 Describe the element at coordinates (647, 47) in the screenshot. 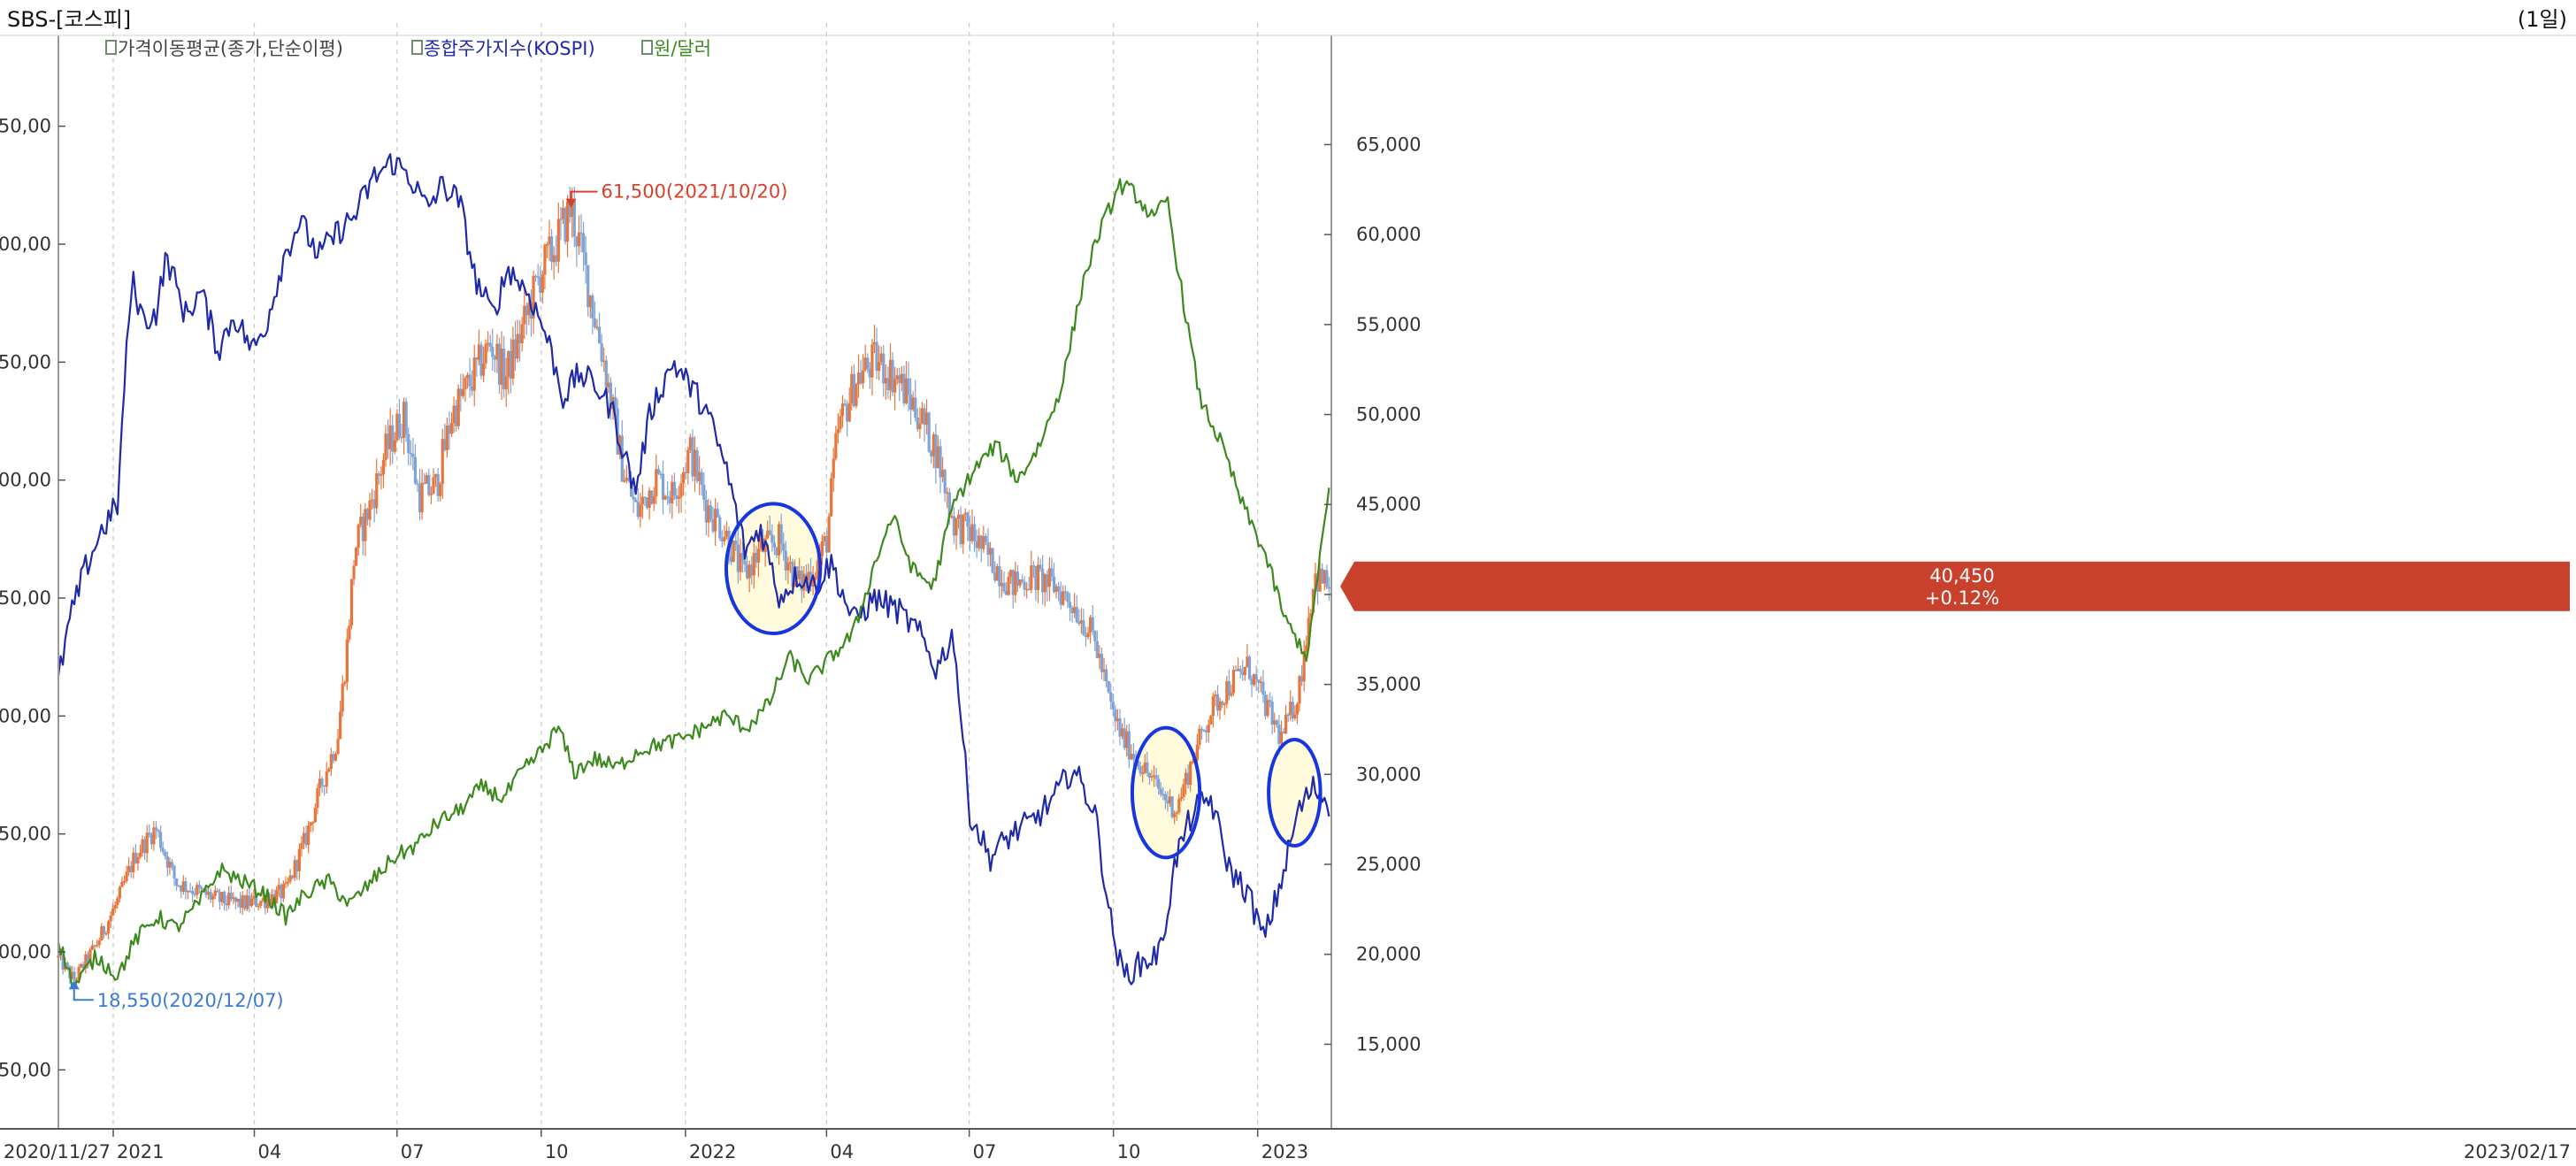

I see `legend-marker-krw` at that location.